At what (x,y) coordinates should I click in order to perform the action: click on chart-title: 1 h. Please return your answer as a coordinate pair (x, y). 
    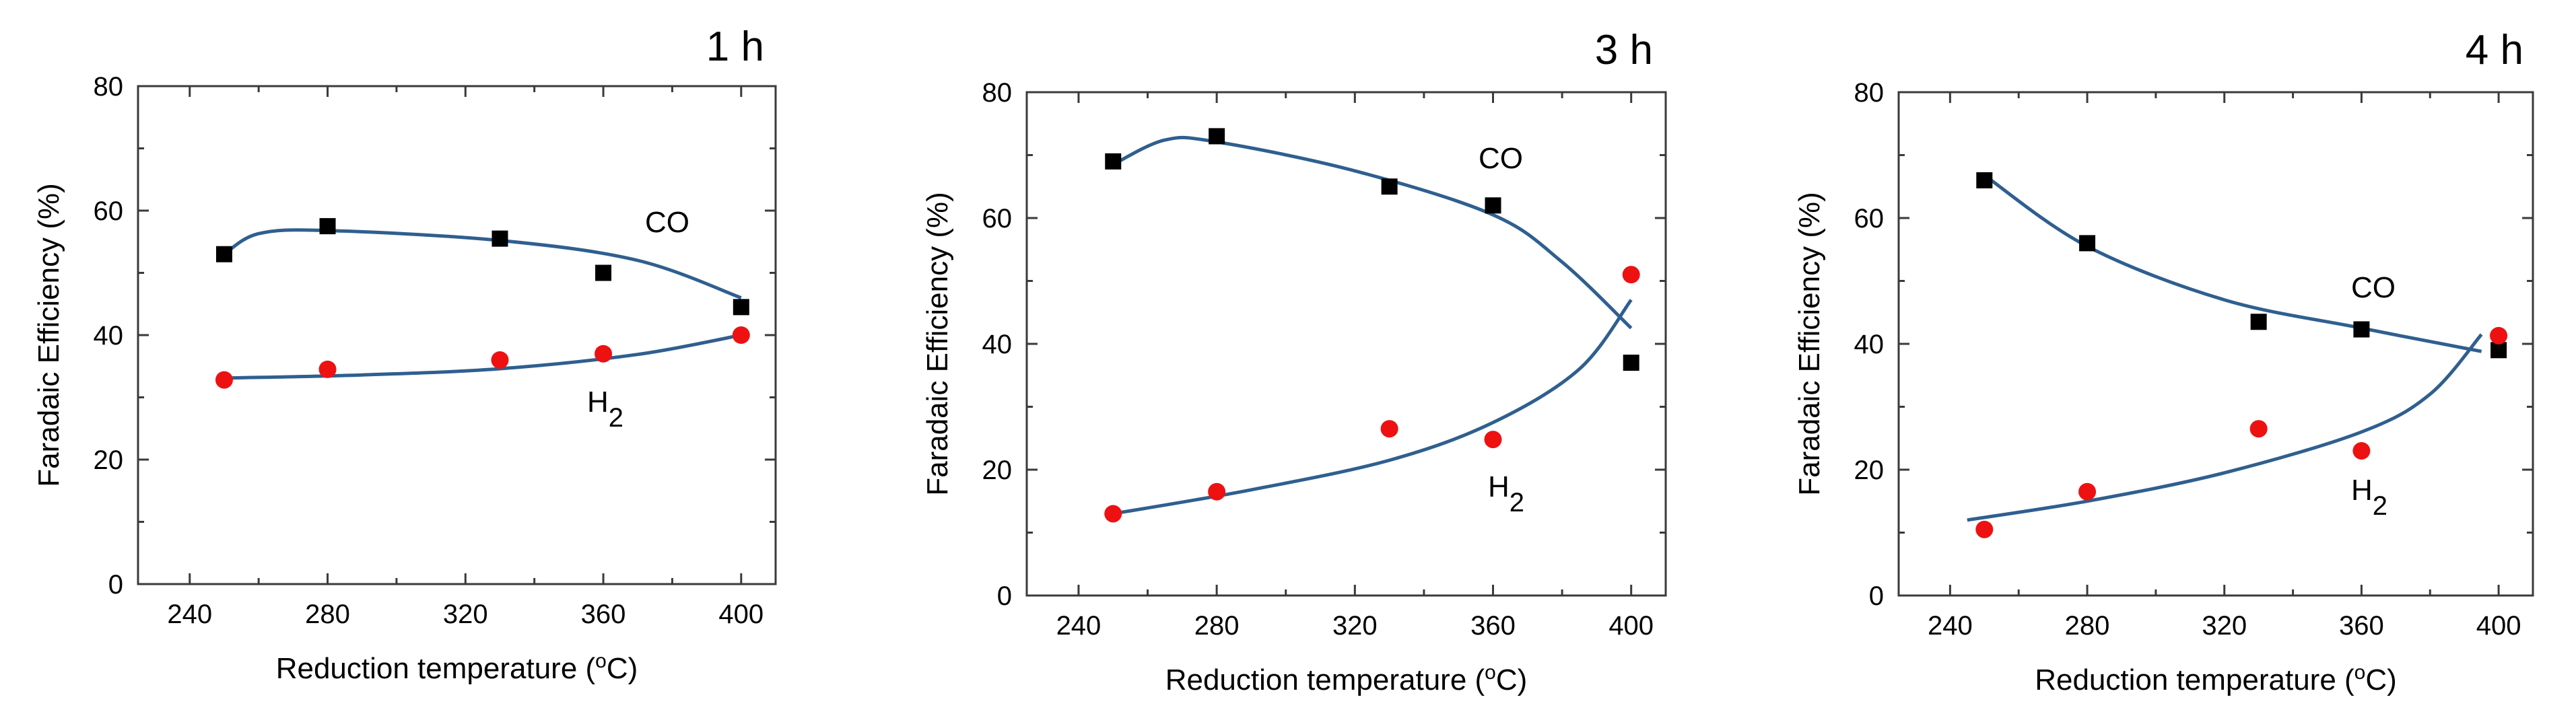
    Looking at the image, I should click on (735, 47).